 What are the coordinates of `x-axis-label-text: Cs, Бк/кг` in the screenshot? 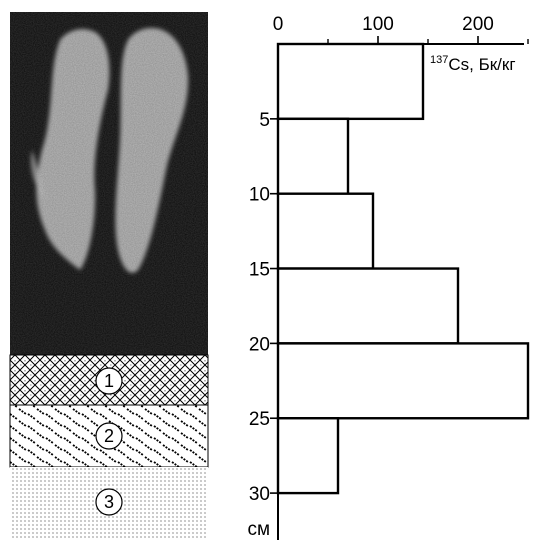 It's located at (481, 64).